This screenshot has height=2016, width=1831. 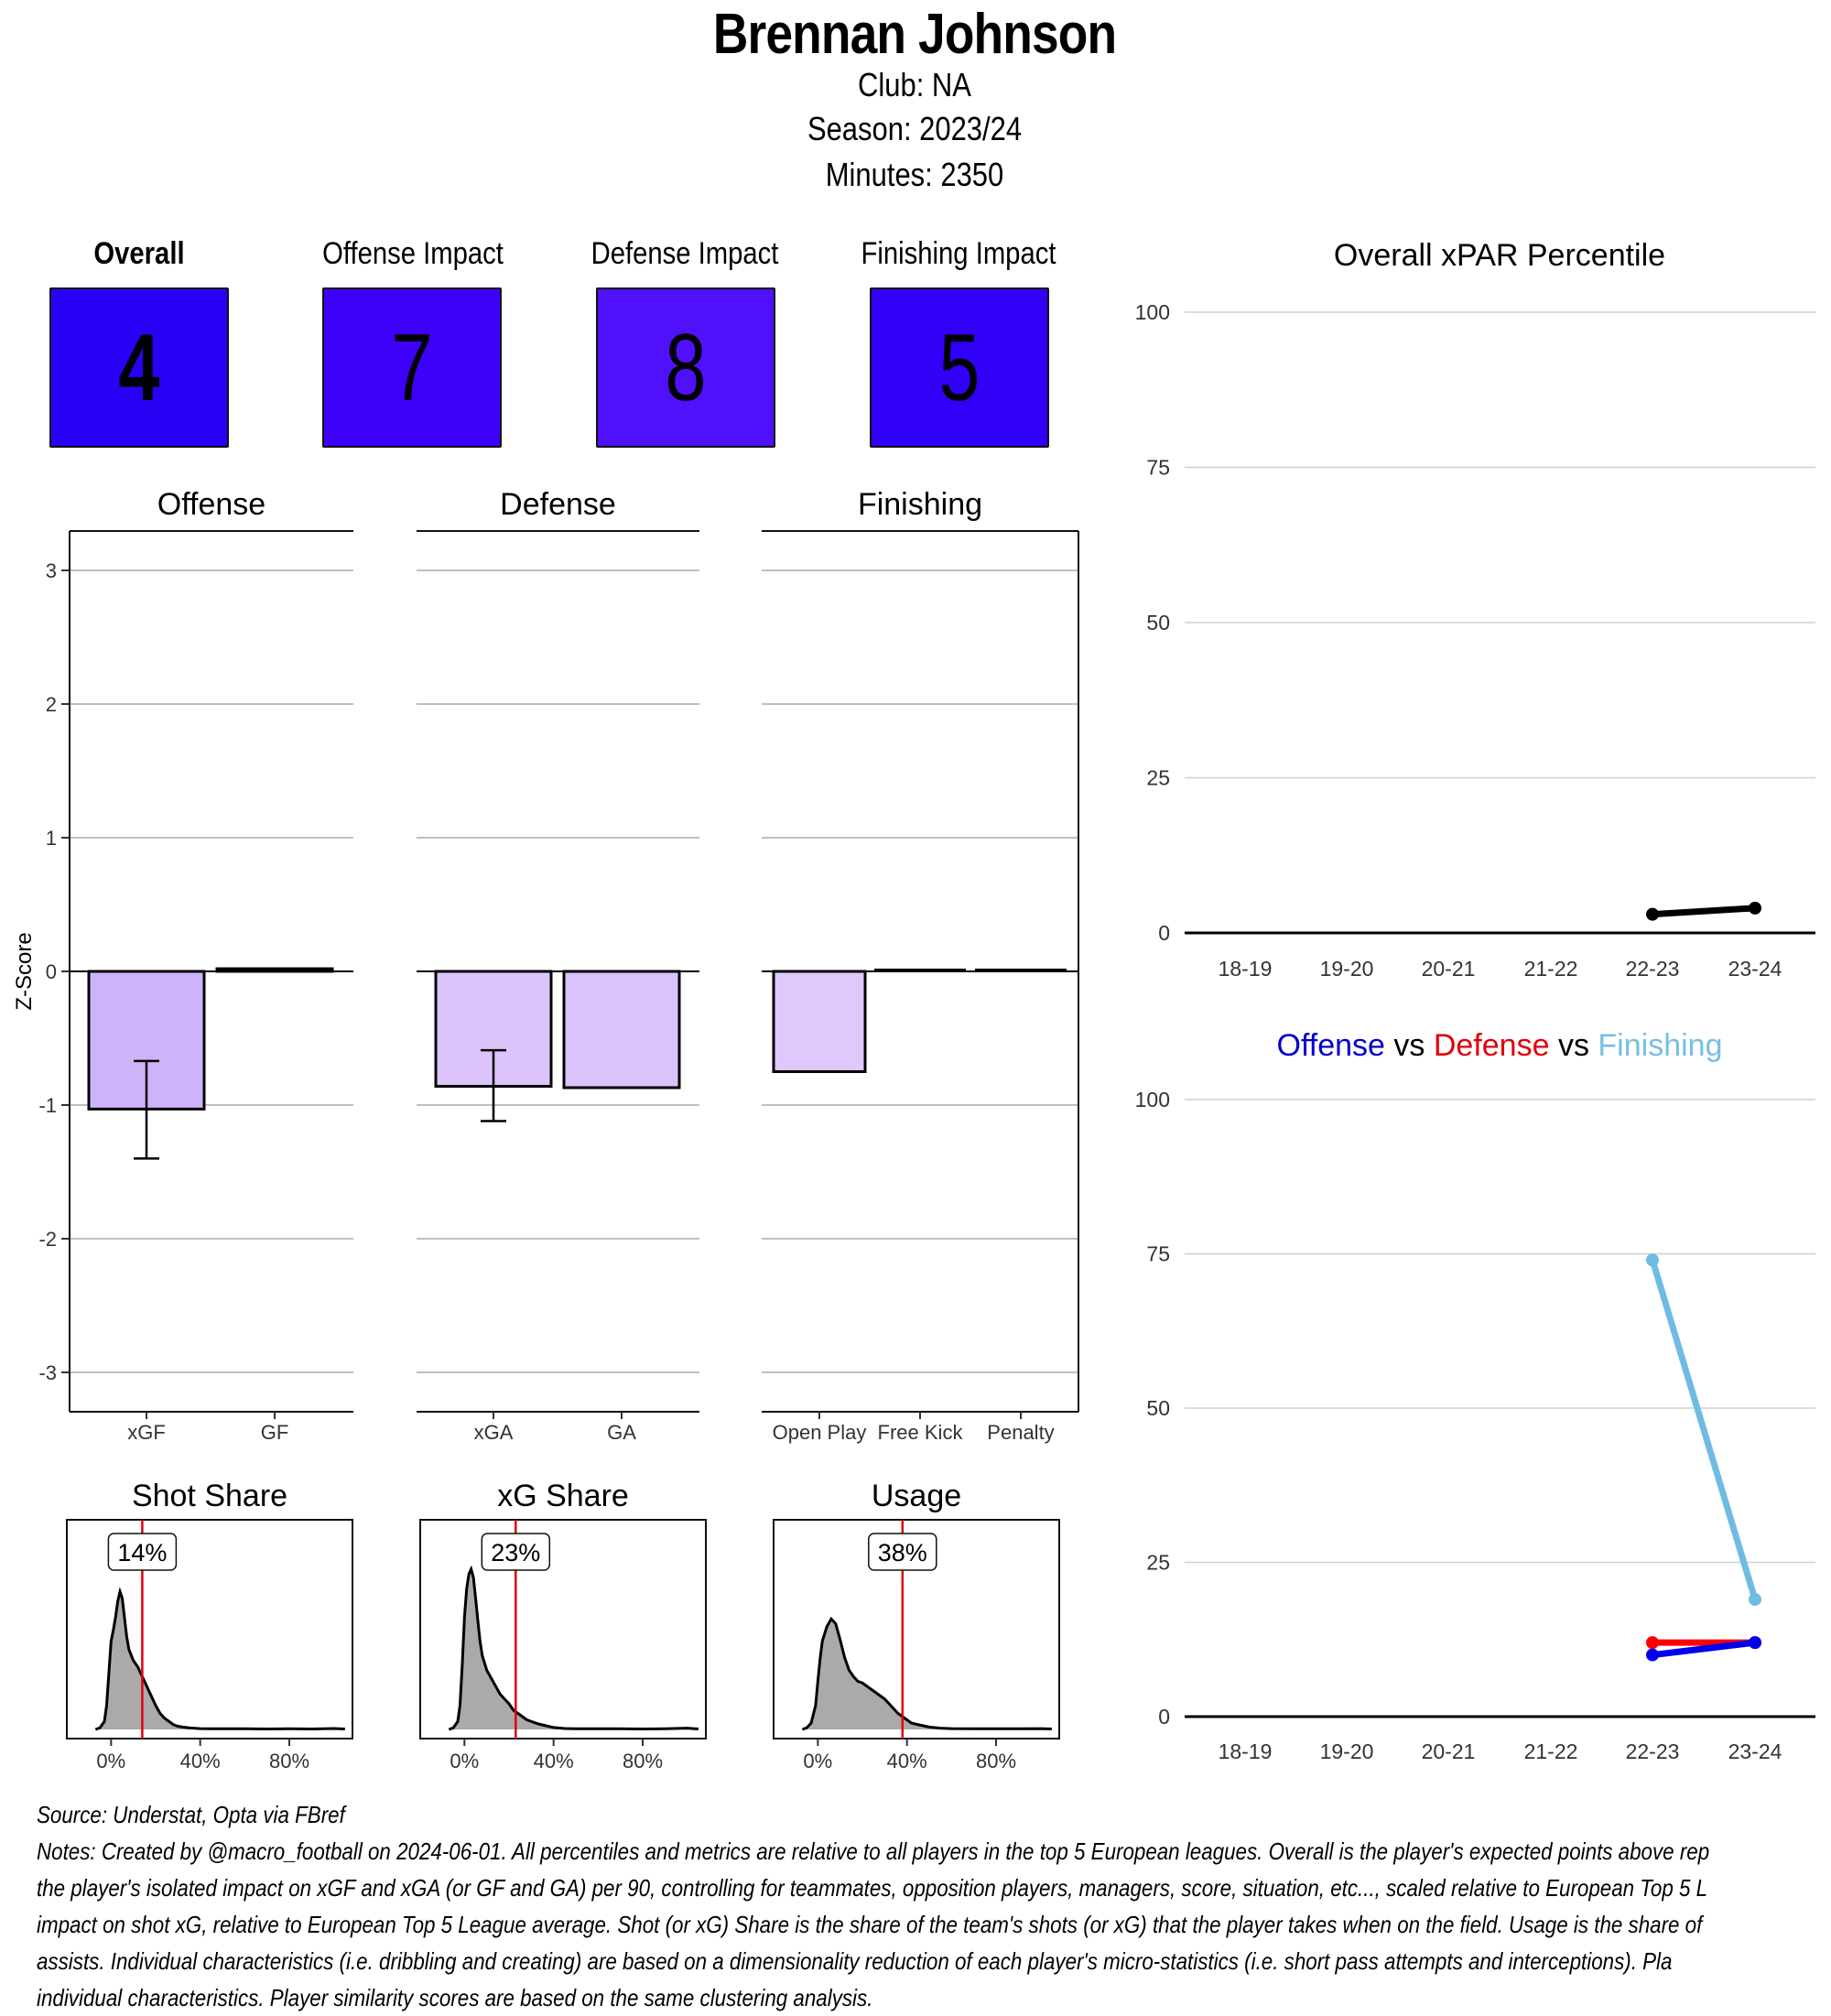 I want to click on density-area, so click(x=220, y=1660).